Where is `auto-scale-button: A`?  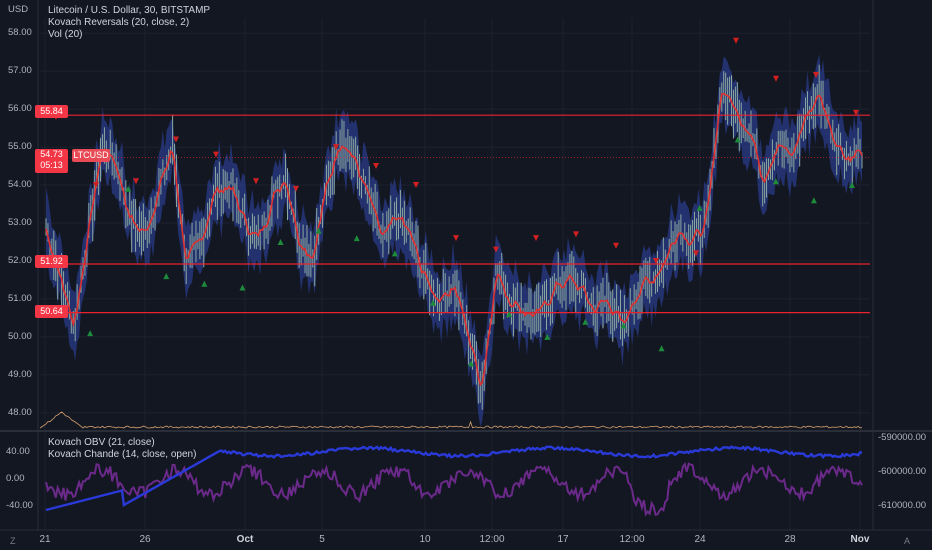
auto-scale-button: A is located at coordinates (907, 541).